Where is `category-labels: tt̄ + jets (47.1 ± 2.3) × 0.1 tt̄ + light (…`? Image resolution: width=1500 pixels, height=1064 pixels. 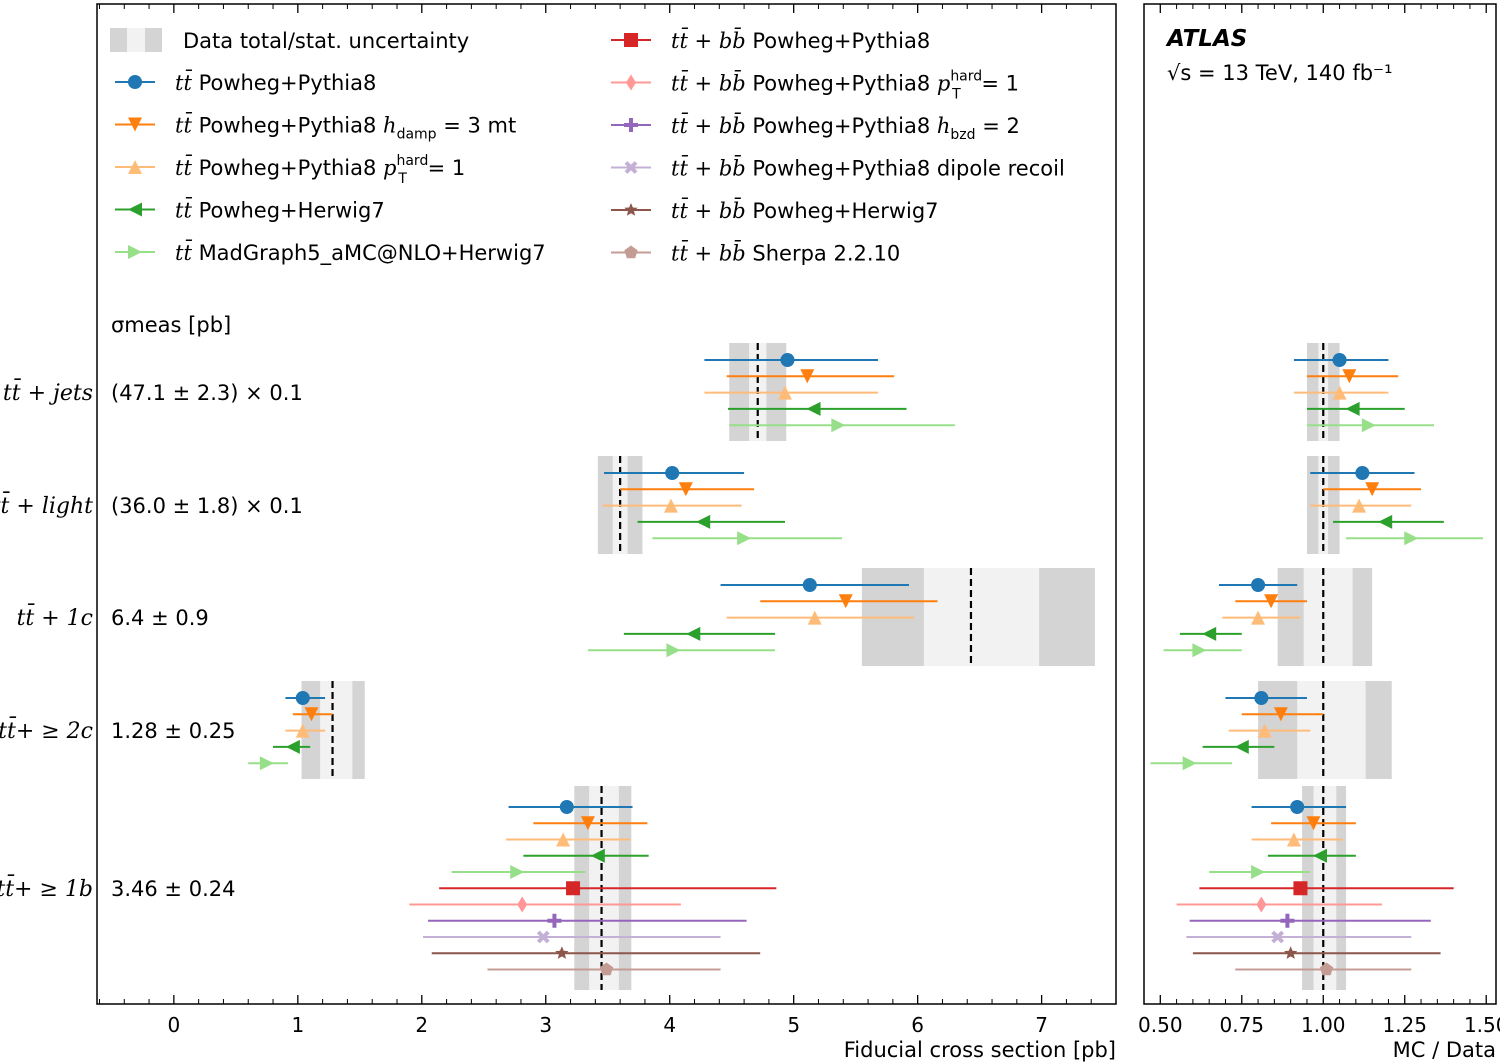 category-labels: tt̄ + jets (47.1 ± 2.3) × 0.1 tt̄ + light (… is located at coordinates (151, 640).